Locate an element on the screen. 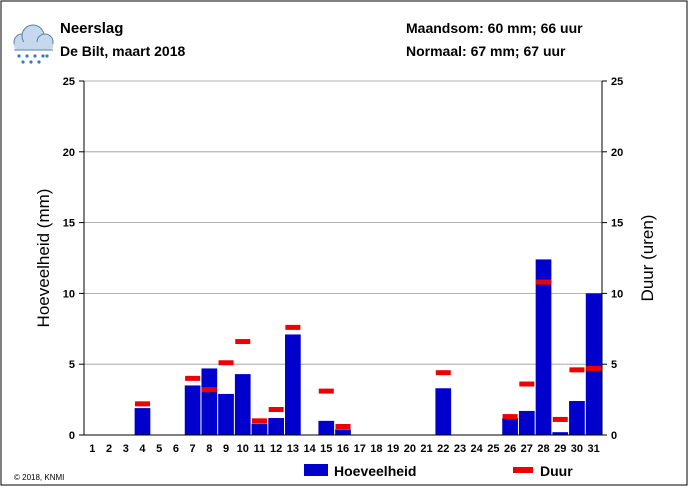  x-tick-label: 31 is located at coordinates (594, 449).